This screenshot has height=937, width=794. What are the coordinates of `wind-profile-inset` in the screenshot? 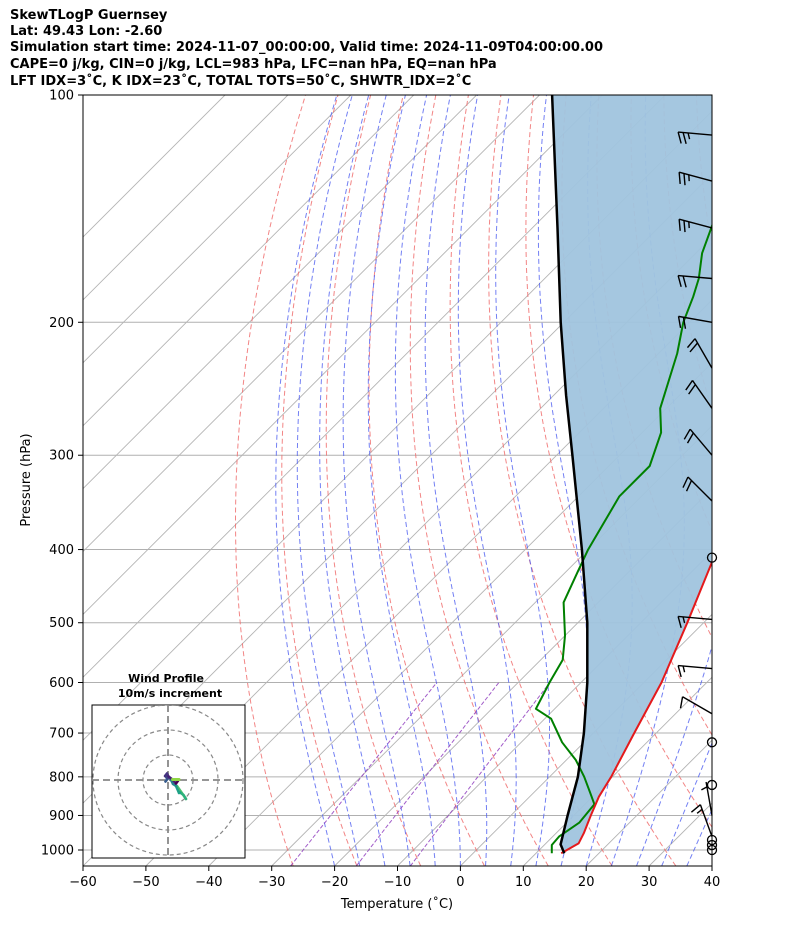 It's located at (168, 781).